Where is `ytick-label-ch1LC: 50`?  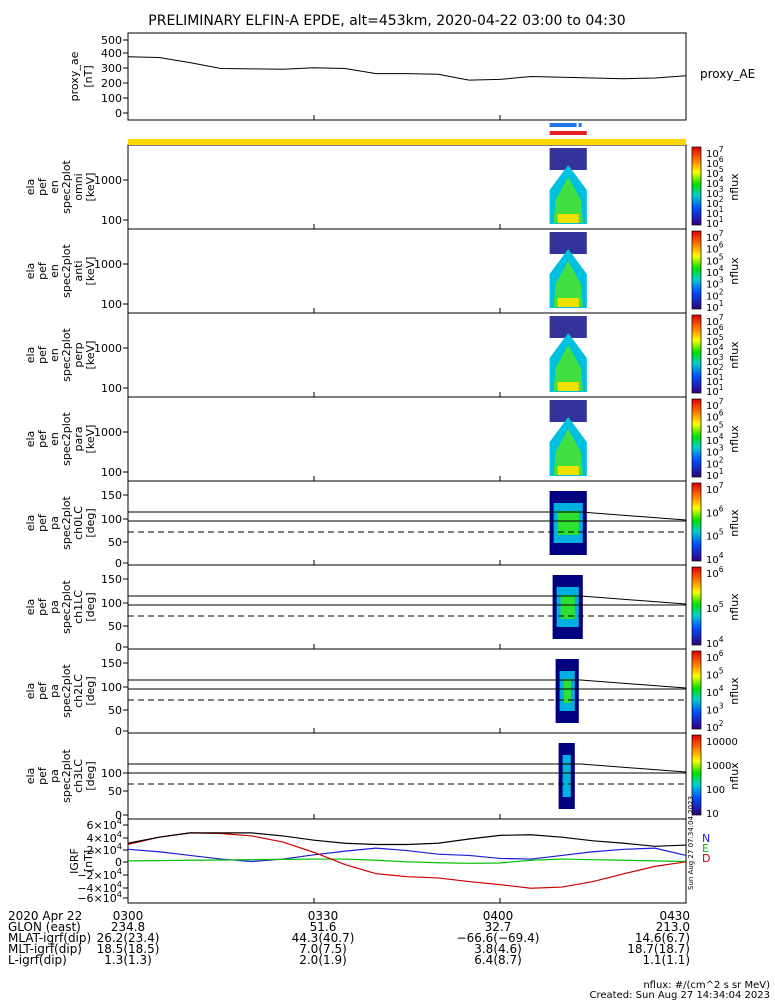
ytick-label-ch1LC: 50 is located at coordinates (115, 626).